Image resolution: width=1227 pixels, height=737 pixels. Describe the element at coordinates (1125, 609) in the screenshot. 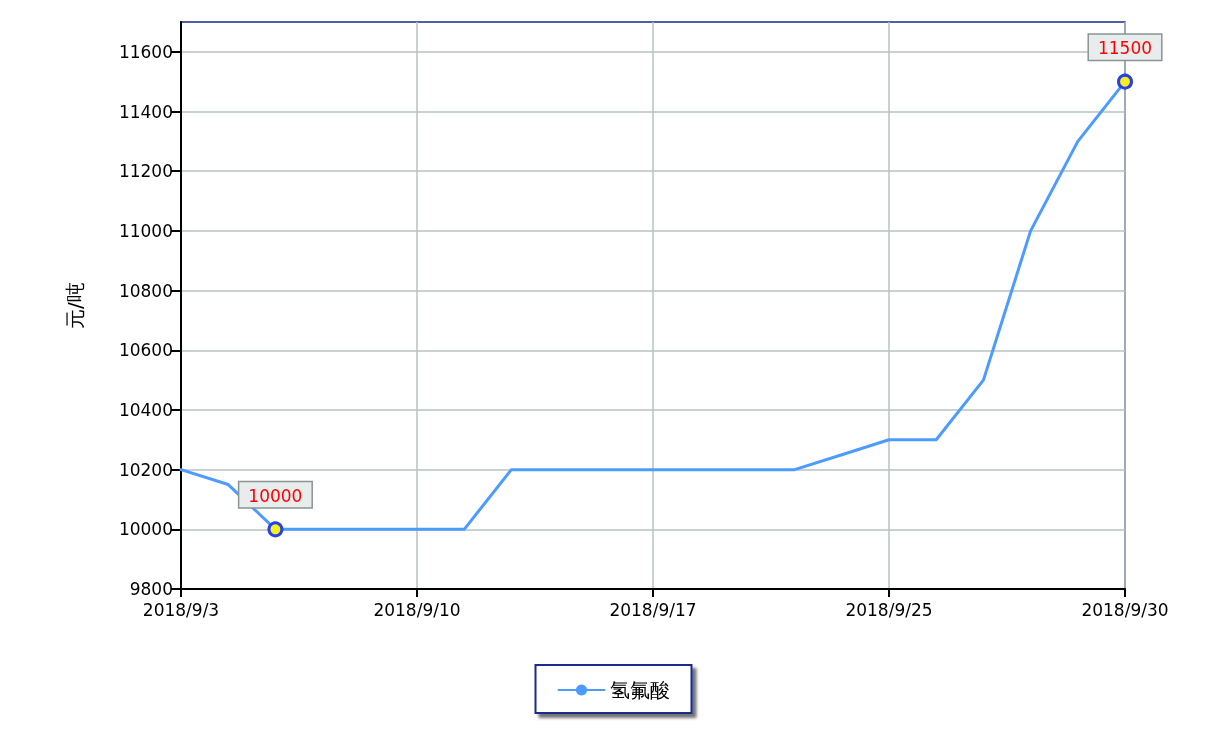

I see `x-tick-label: 2018/9/30` at that location.